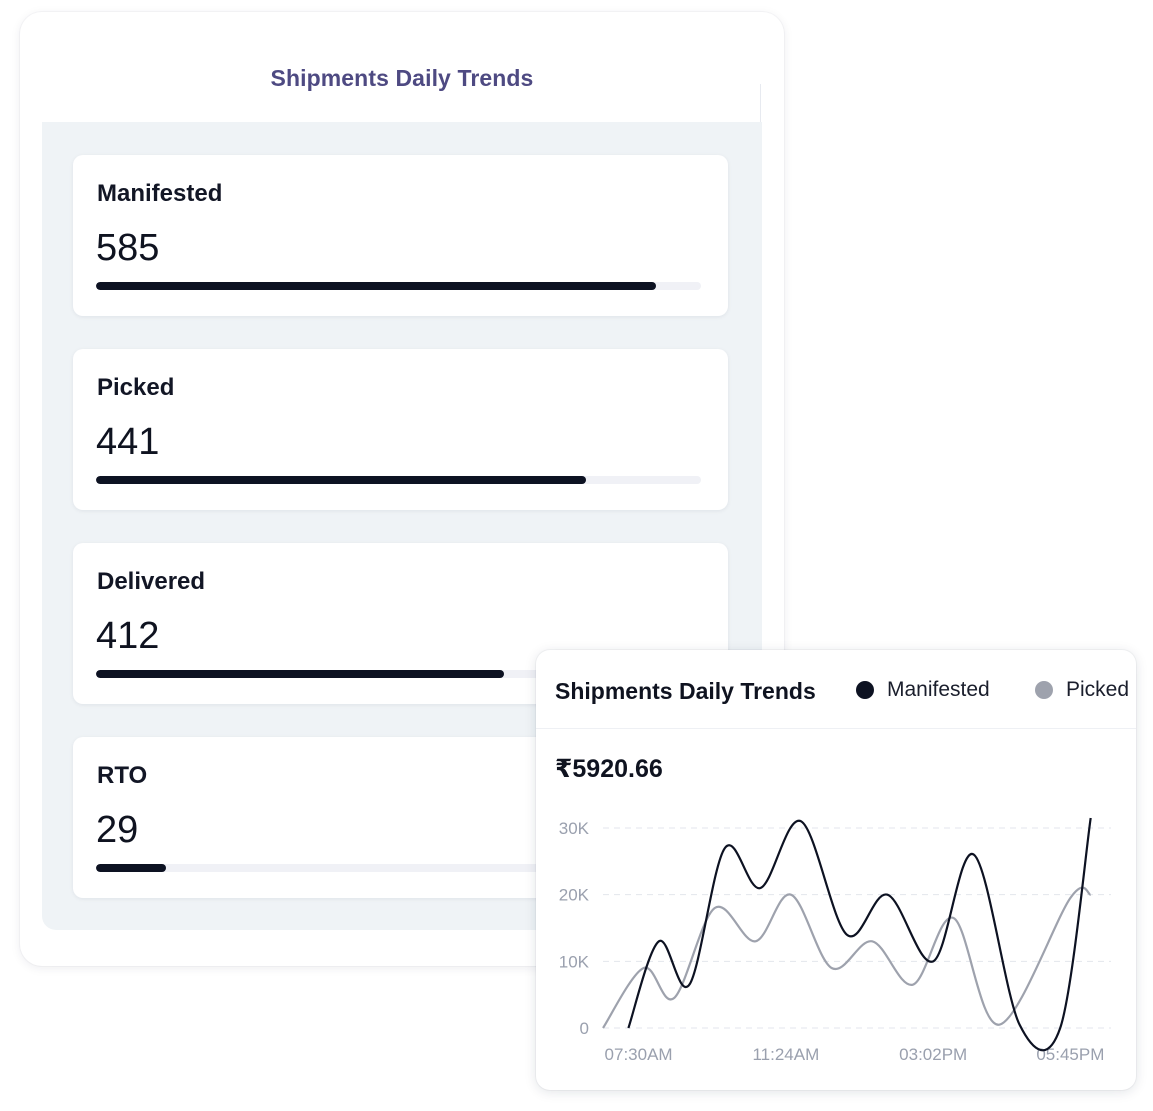 This screenshot has height=1111, width=1153. I want to click on legend-label: Picked, so click(1098, 689).